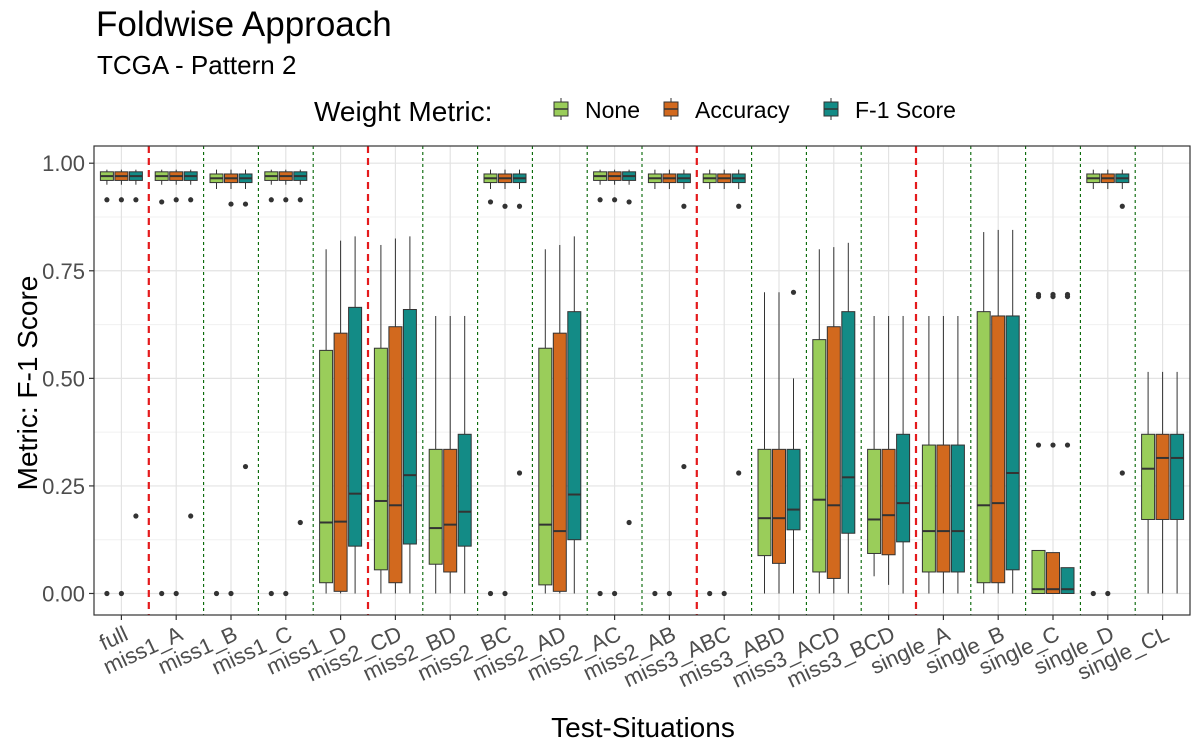  Describe the element at coordinates (519, 322) in the screenshot. I see `box-f-1-score-miss2_bc` at that location.